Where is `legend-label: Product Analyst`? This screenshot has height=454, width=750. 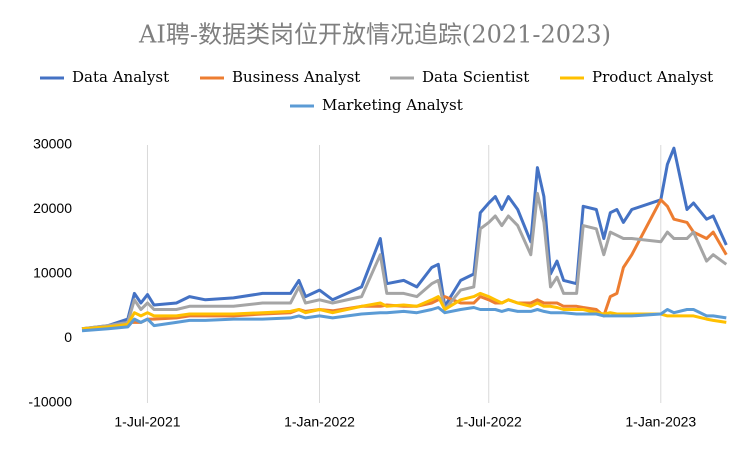 legend-label: Product Analyst is located at coordinates (652, 77).